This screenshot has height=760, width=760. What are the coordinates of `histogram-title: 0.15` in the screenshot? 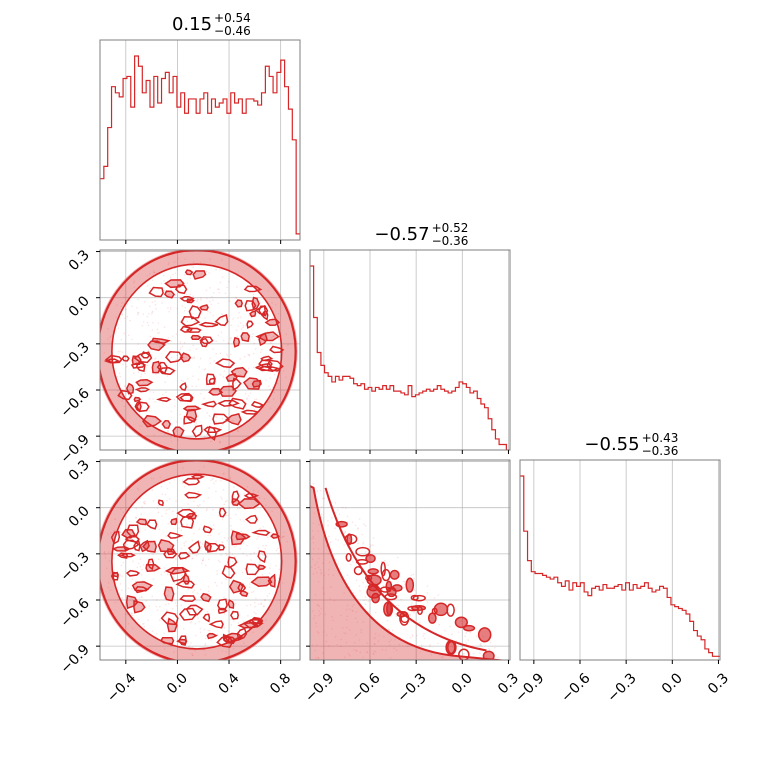 It's located at (192, 24).